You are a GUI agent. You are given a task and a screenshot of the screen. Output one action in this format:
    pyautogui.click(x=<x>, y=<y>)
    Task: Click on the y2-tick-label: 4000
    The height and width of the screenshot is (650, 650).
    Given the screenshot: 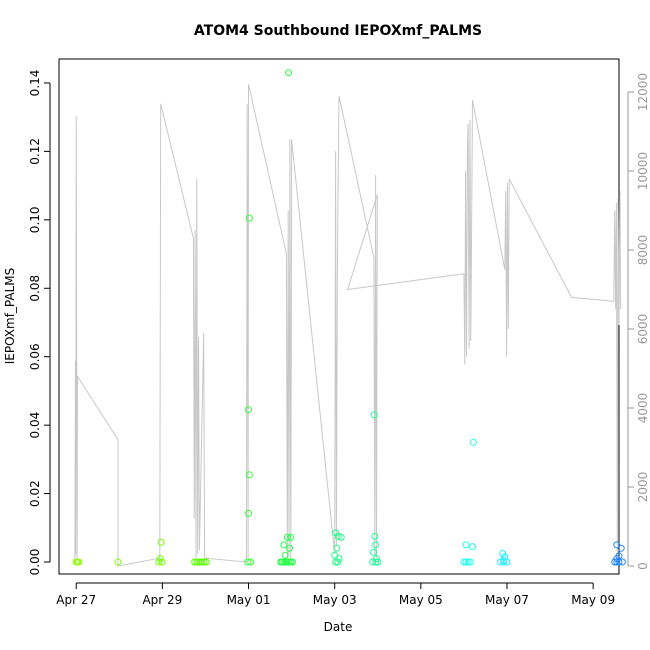 What is the action you would take?
    pyautogui.click(x=643, y=408)
    